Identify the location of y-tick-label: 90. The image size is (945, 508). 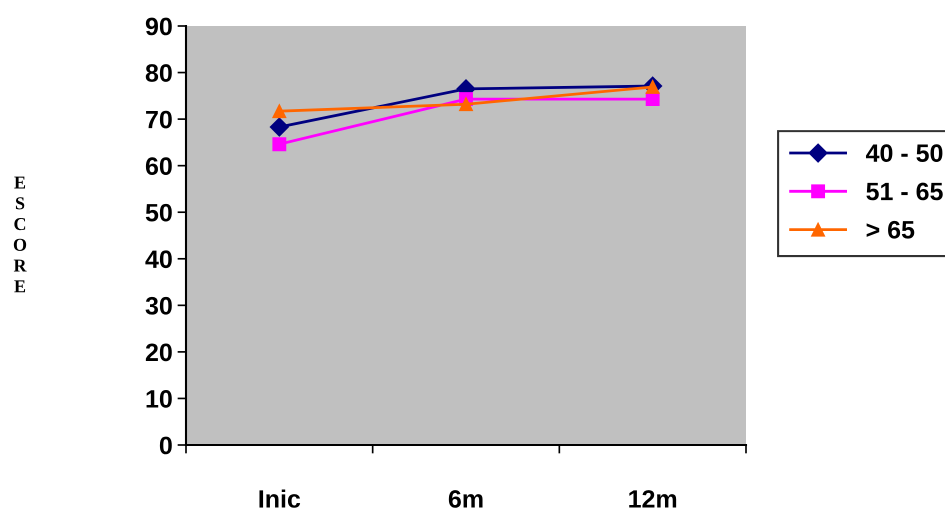
(159, 27).